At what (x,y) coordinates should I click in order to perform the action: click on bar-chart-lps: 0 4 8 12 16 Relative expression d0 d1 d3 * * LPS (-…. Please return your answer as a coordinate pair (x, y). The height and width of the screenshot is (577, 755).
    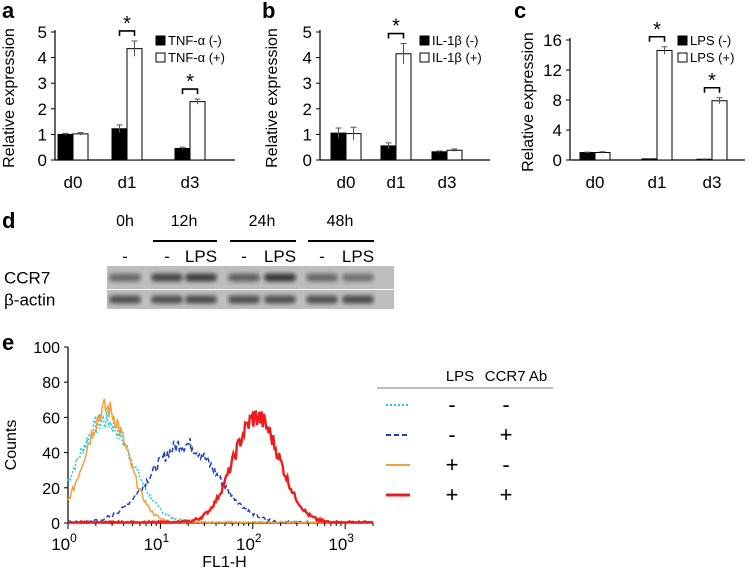
    Looking at the image, I should click on (632, 105).